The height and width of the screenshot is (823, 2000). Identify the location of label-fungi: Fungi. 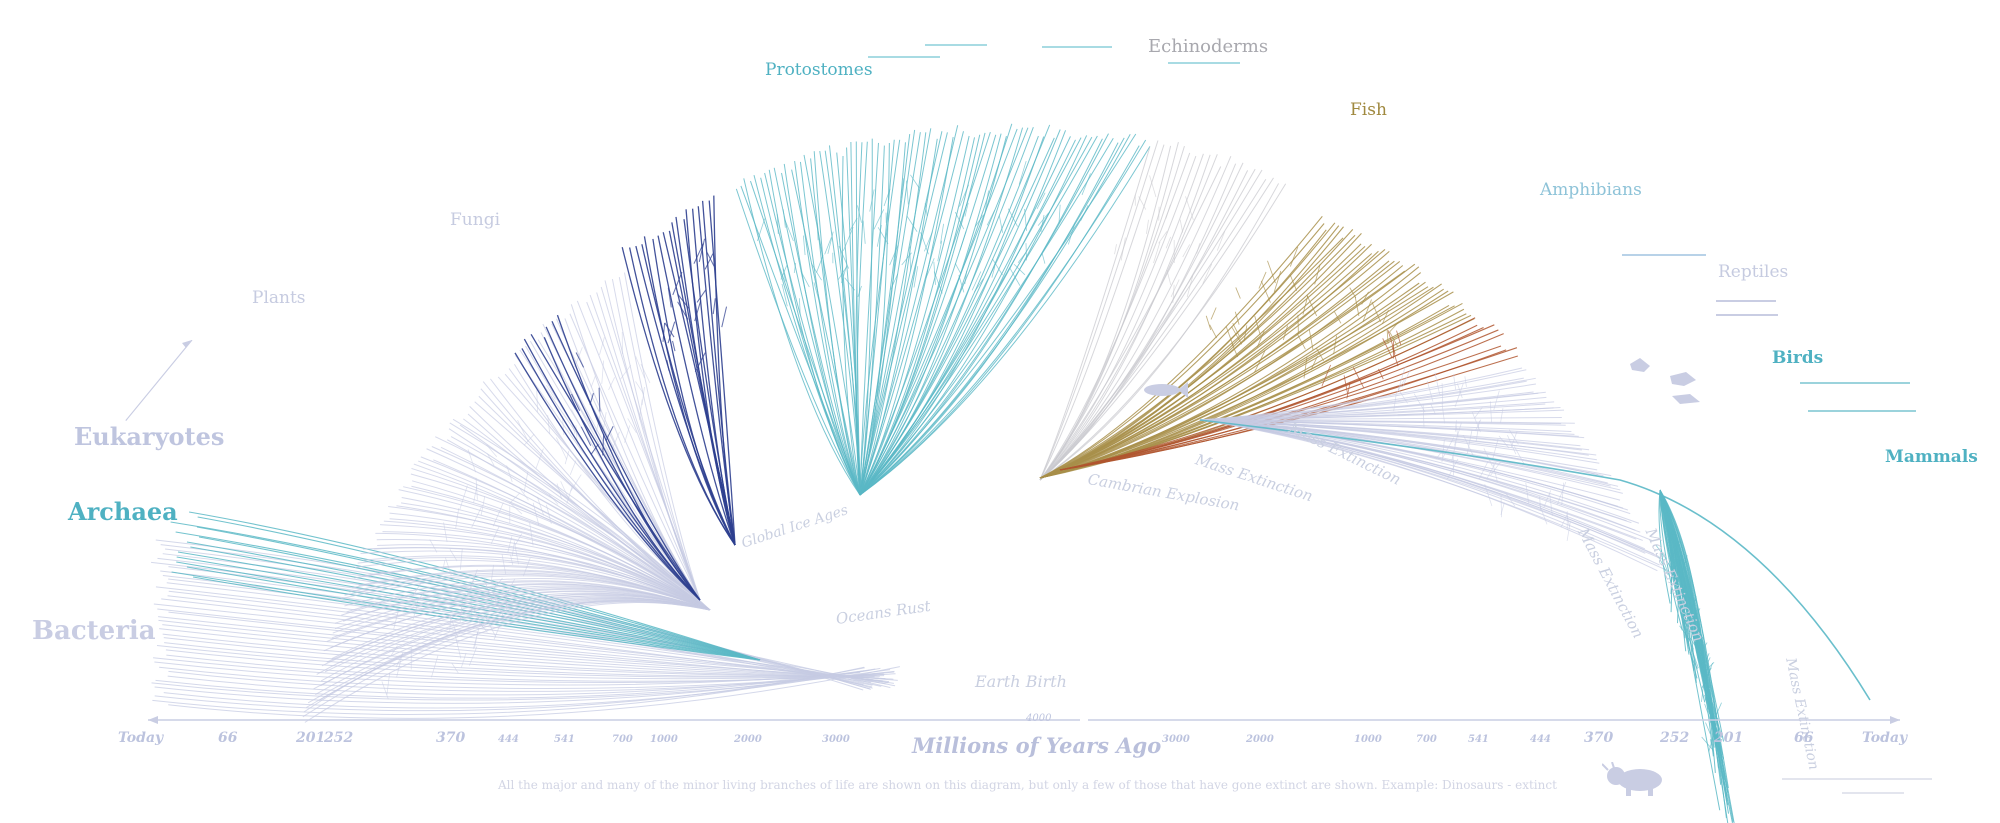
(475, 220).